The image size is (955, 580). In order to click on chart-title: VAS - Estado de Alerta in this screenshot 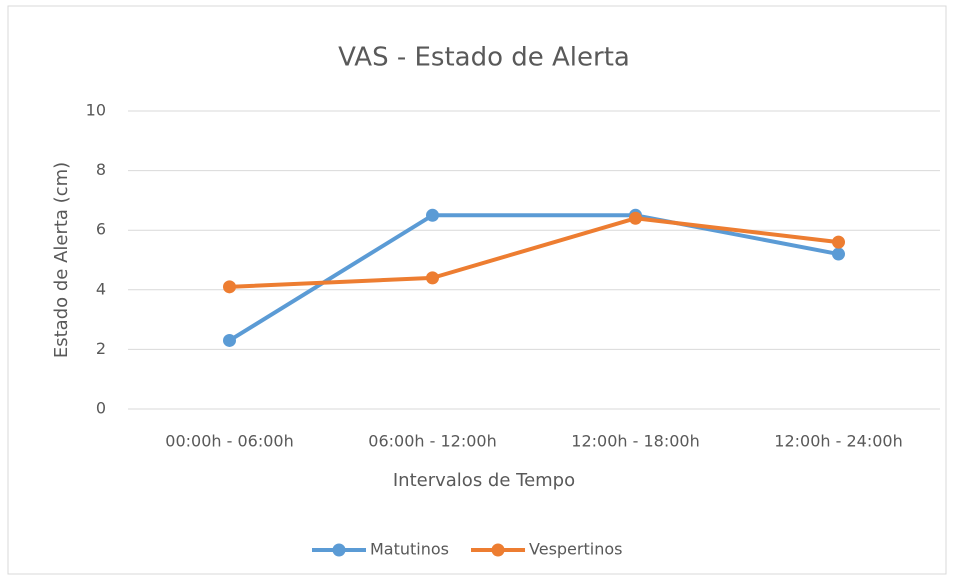, I will do `click(484, 58)`.